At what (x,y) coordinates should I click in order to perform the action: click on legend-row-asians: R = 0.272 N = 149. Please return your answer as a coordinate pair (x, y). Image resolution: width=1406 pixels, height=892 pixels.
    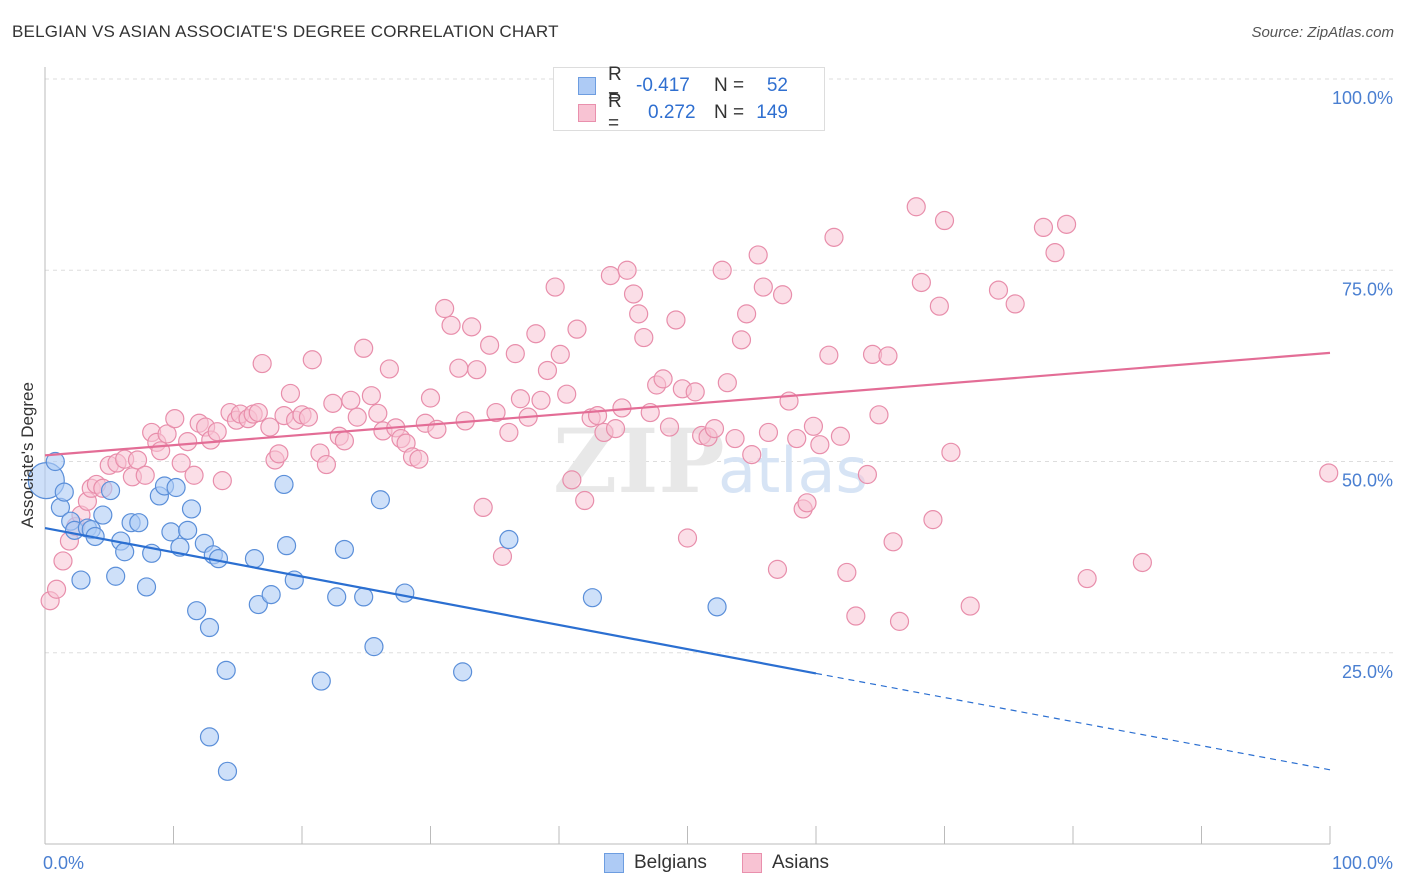
    Looking at the image, I should click on (683, 112).